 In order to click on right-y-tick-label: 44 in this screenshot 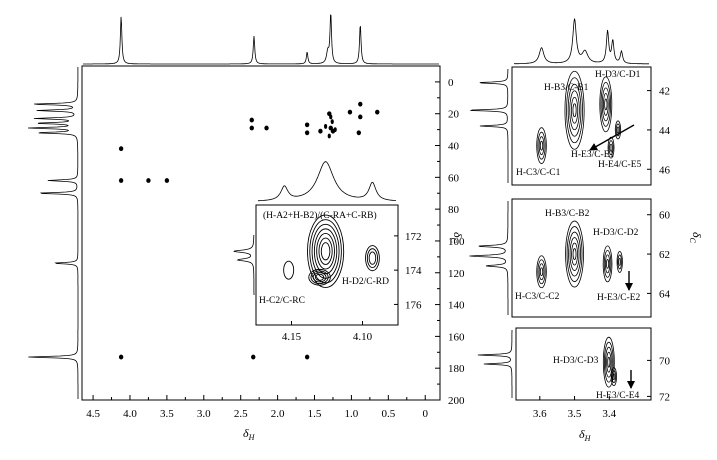, I will do `click(665, 131)`.